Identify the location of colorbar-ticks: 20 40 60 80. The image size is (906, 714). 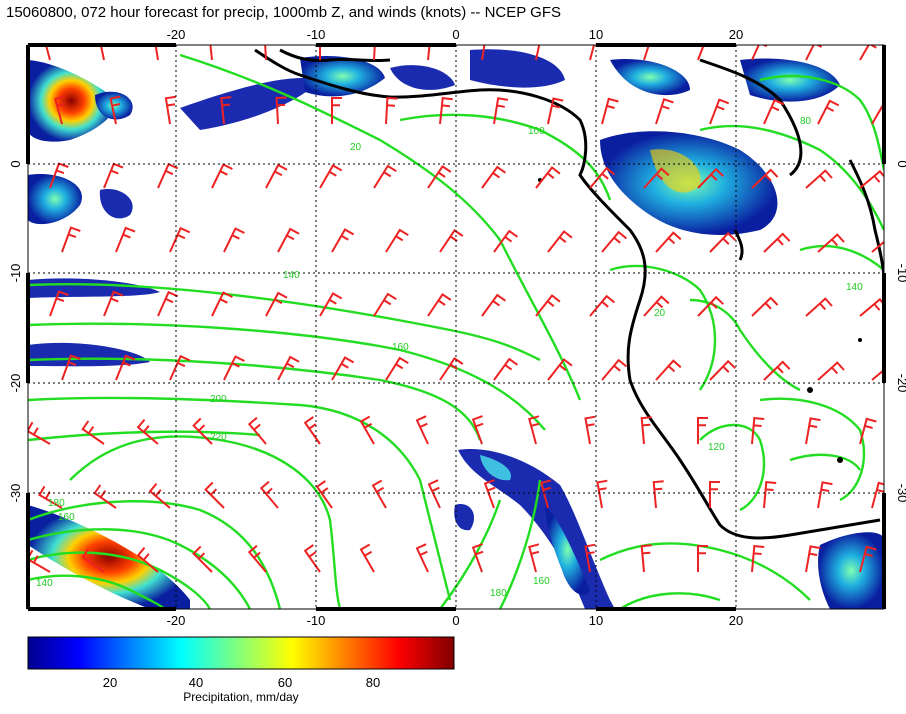
(241, 682).